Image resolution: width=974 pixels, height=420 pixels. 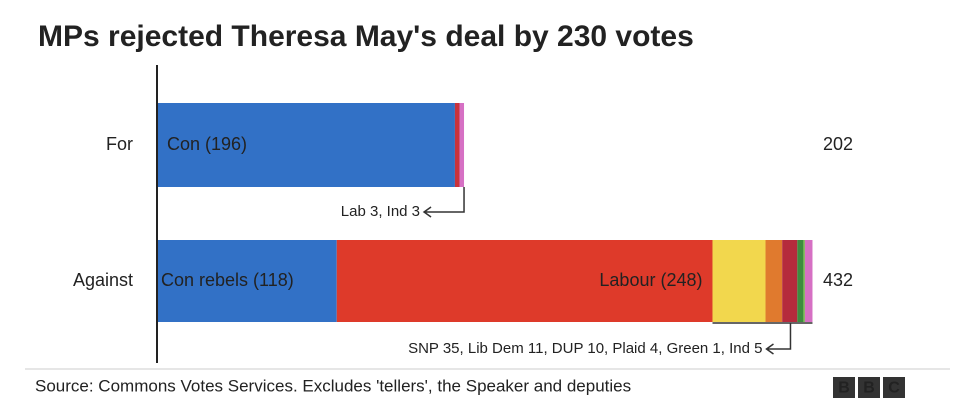 What do you see at coordinates (119, 144) in the screenshot?
I see `category-label: For` at bounding box center [119, 144].